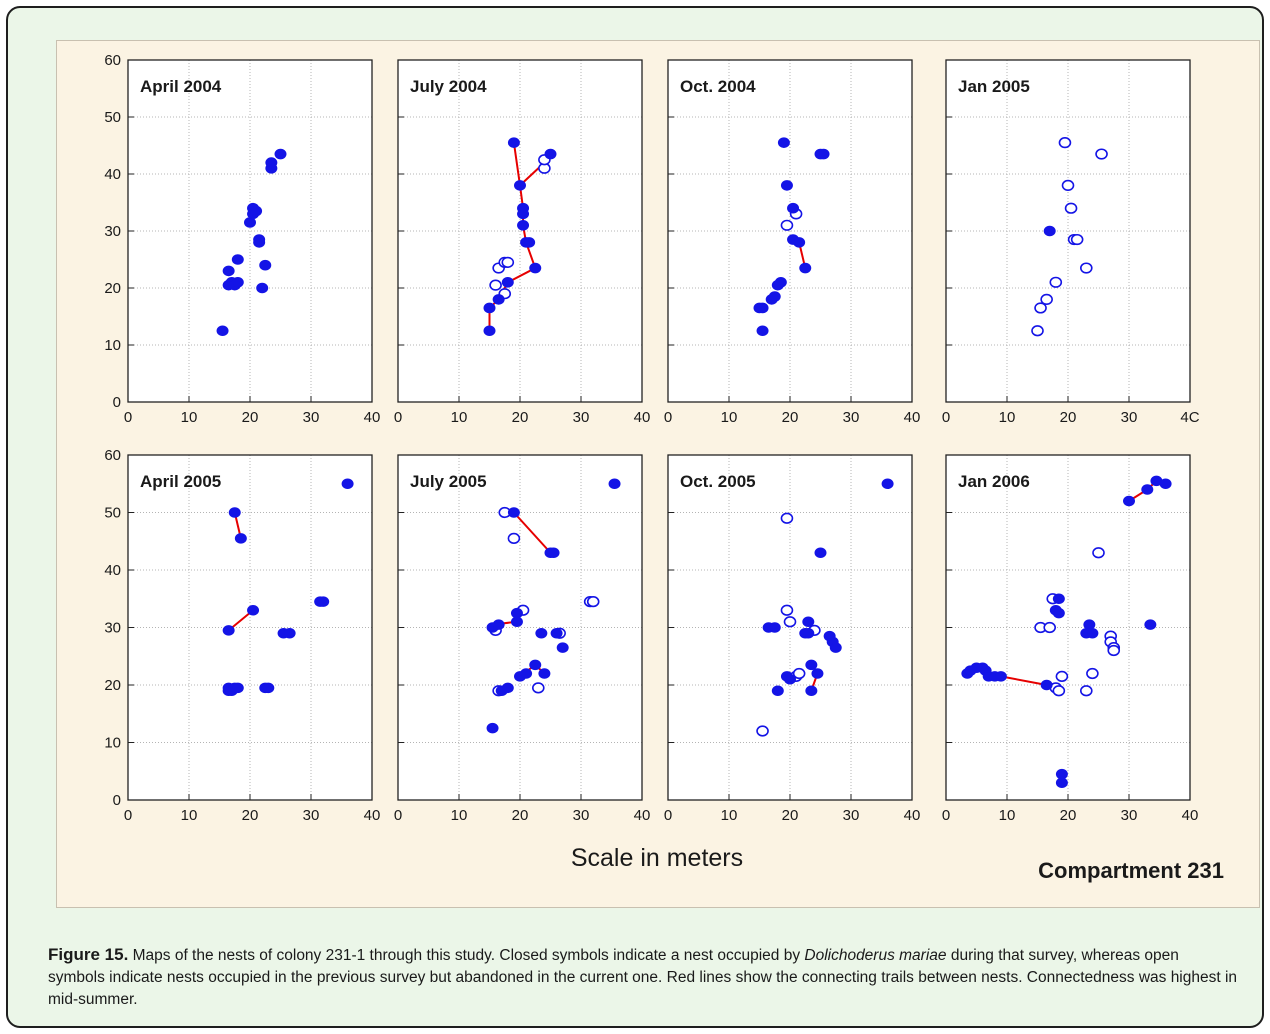  I want to click on panel-title: Oct. 2004, so click(718, 86).